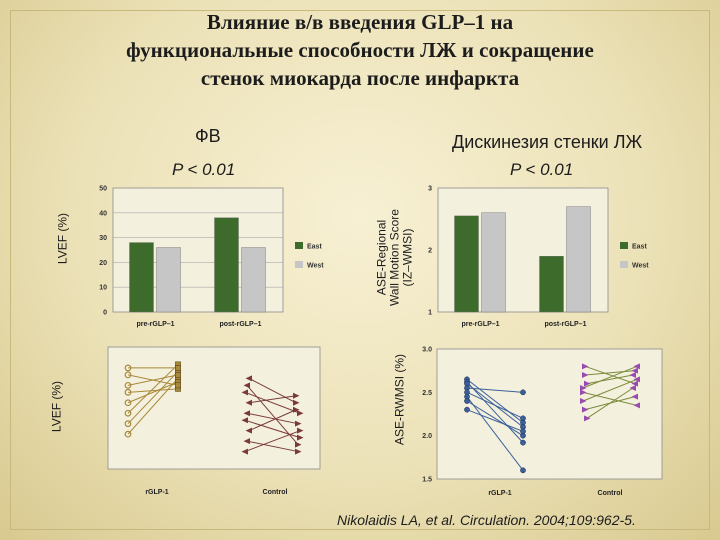 The image size is (720, 540). I want to click on wmsi-y-tick-label: 2, so click(430, 251).